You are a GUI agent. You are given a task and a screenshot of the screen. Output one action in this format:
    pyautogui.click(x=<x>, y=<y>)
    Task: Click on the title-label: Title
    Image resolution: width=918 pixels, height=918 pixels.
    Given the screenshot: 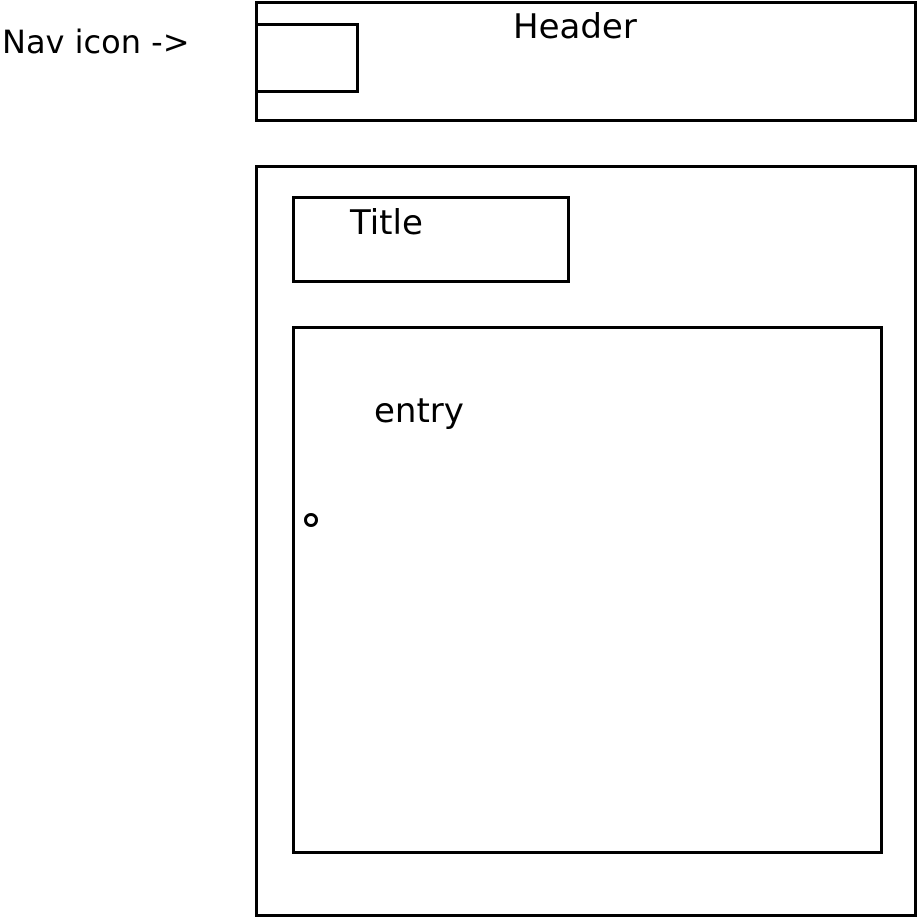 What is the action you would take?
    pyautogui.click(x=386, y=223)
    